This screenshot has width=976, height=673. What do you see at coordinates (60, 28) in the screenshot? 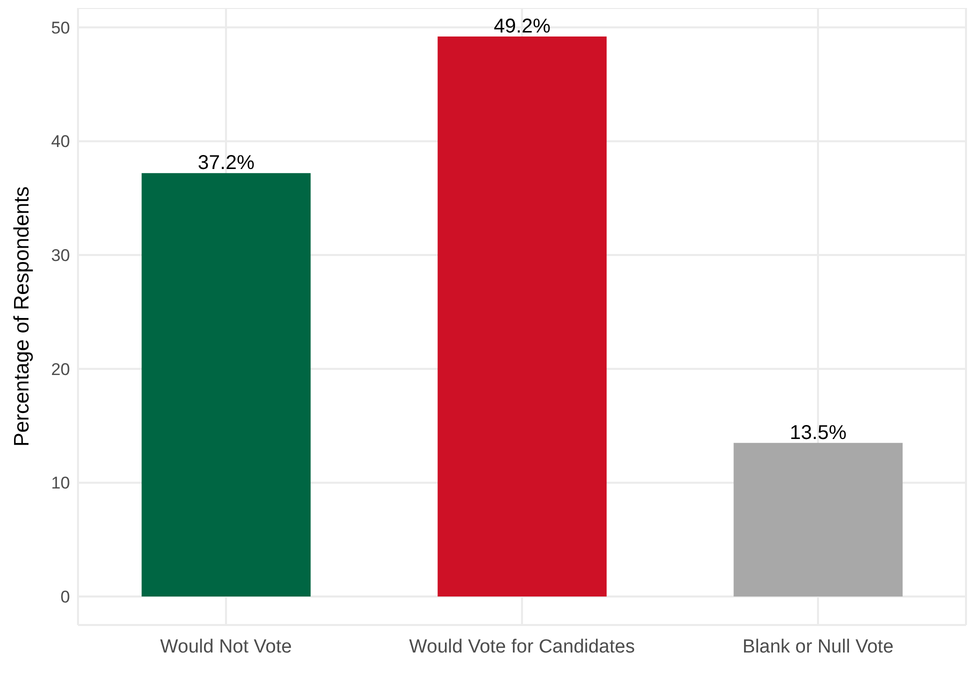
I see `y-tick-label: 50` at bounding box center [60, 28].